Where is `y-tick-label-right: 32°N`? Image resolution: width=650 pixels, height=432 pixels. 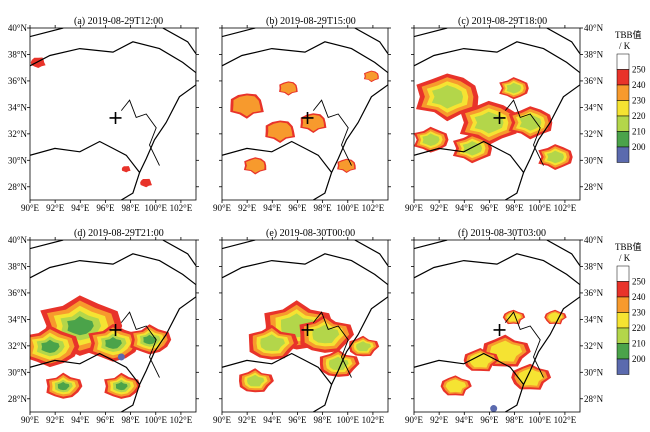 y-tick-label-right: 32°N is located at coordinates (594, 346).